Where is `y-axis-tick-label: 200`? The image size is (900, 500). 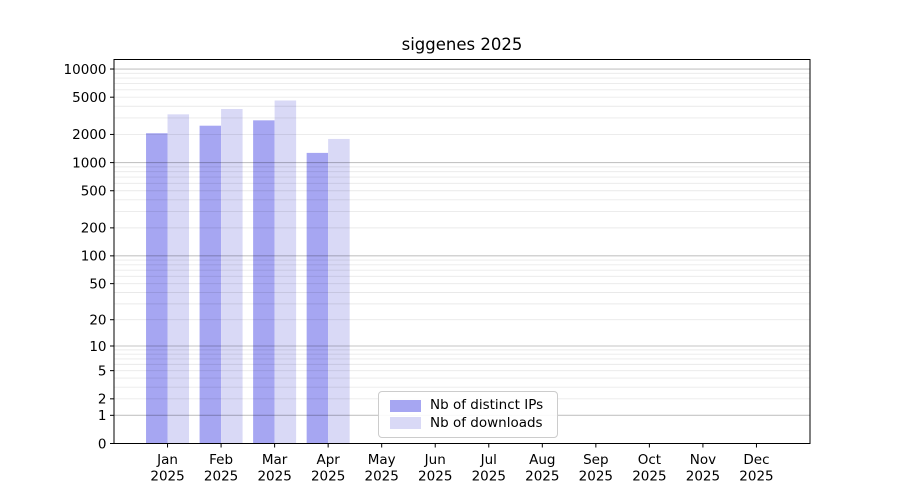
y-axis-tick-label: 200 is located at coordinates (94, 229).